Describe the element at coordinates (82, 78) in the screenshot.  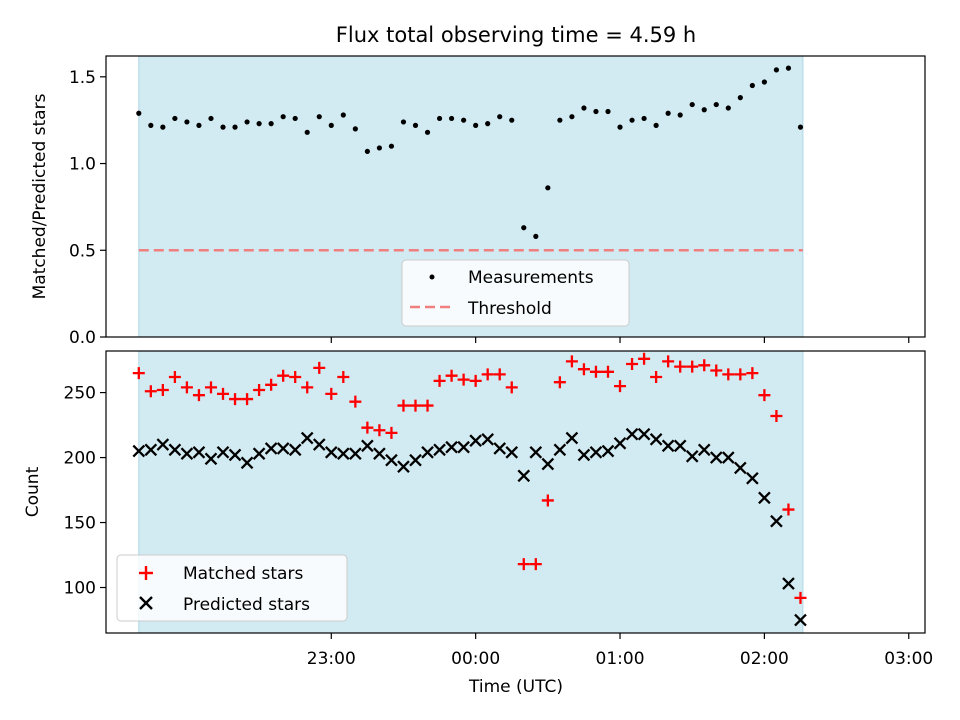
I see `ratio-y-tick-label: 1.5` at that location.